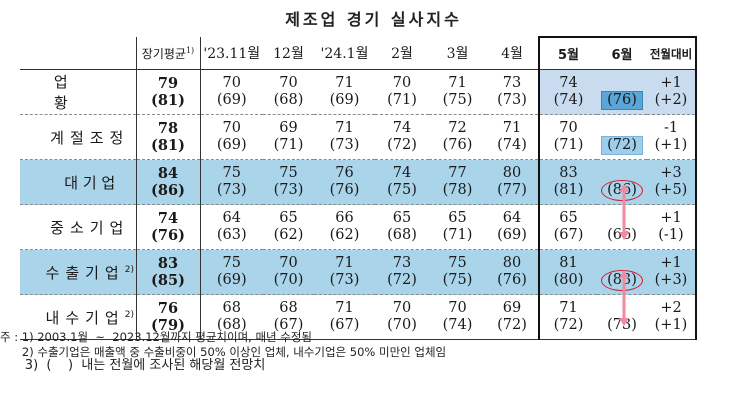 The height and width of the screenshot is (404, 747). What do you see at coordinates (568, 235) in the screenshot?
I see `value-forecast: (67)` at bounding box center [568, 235].